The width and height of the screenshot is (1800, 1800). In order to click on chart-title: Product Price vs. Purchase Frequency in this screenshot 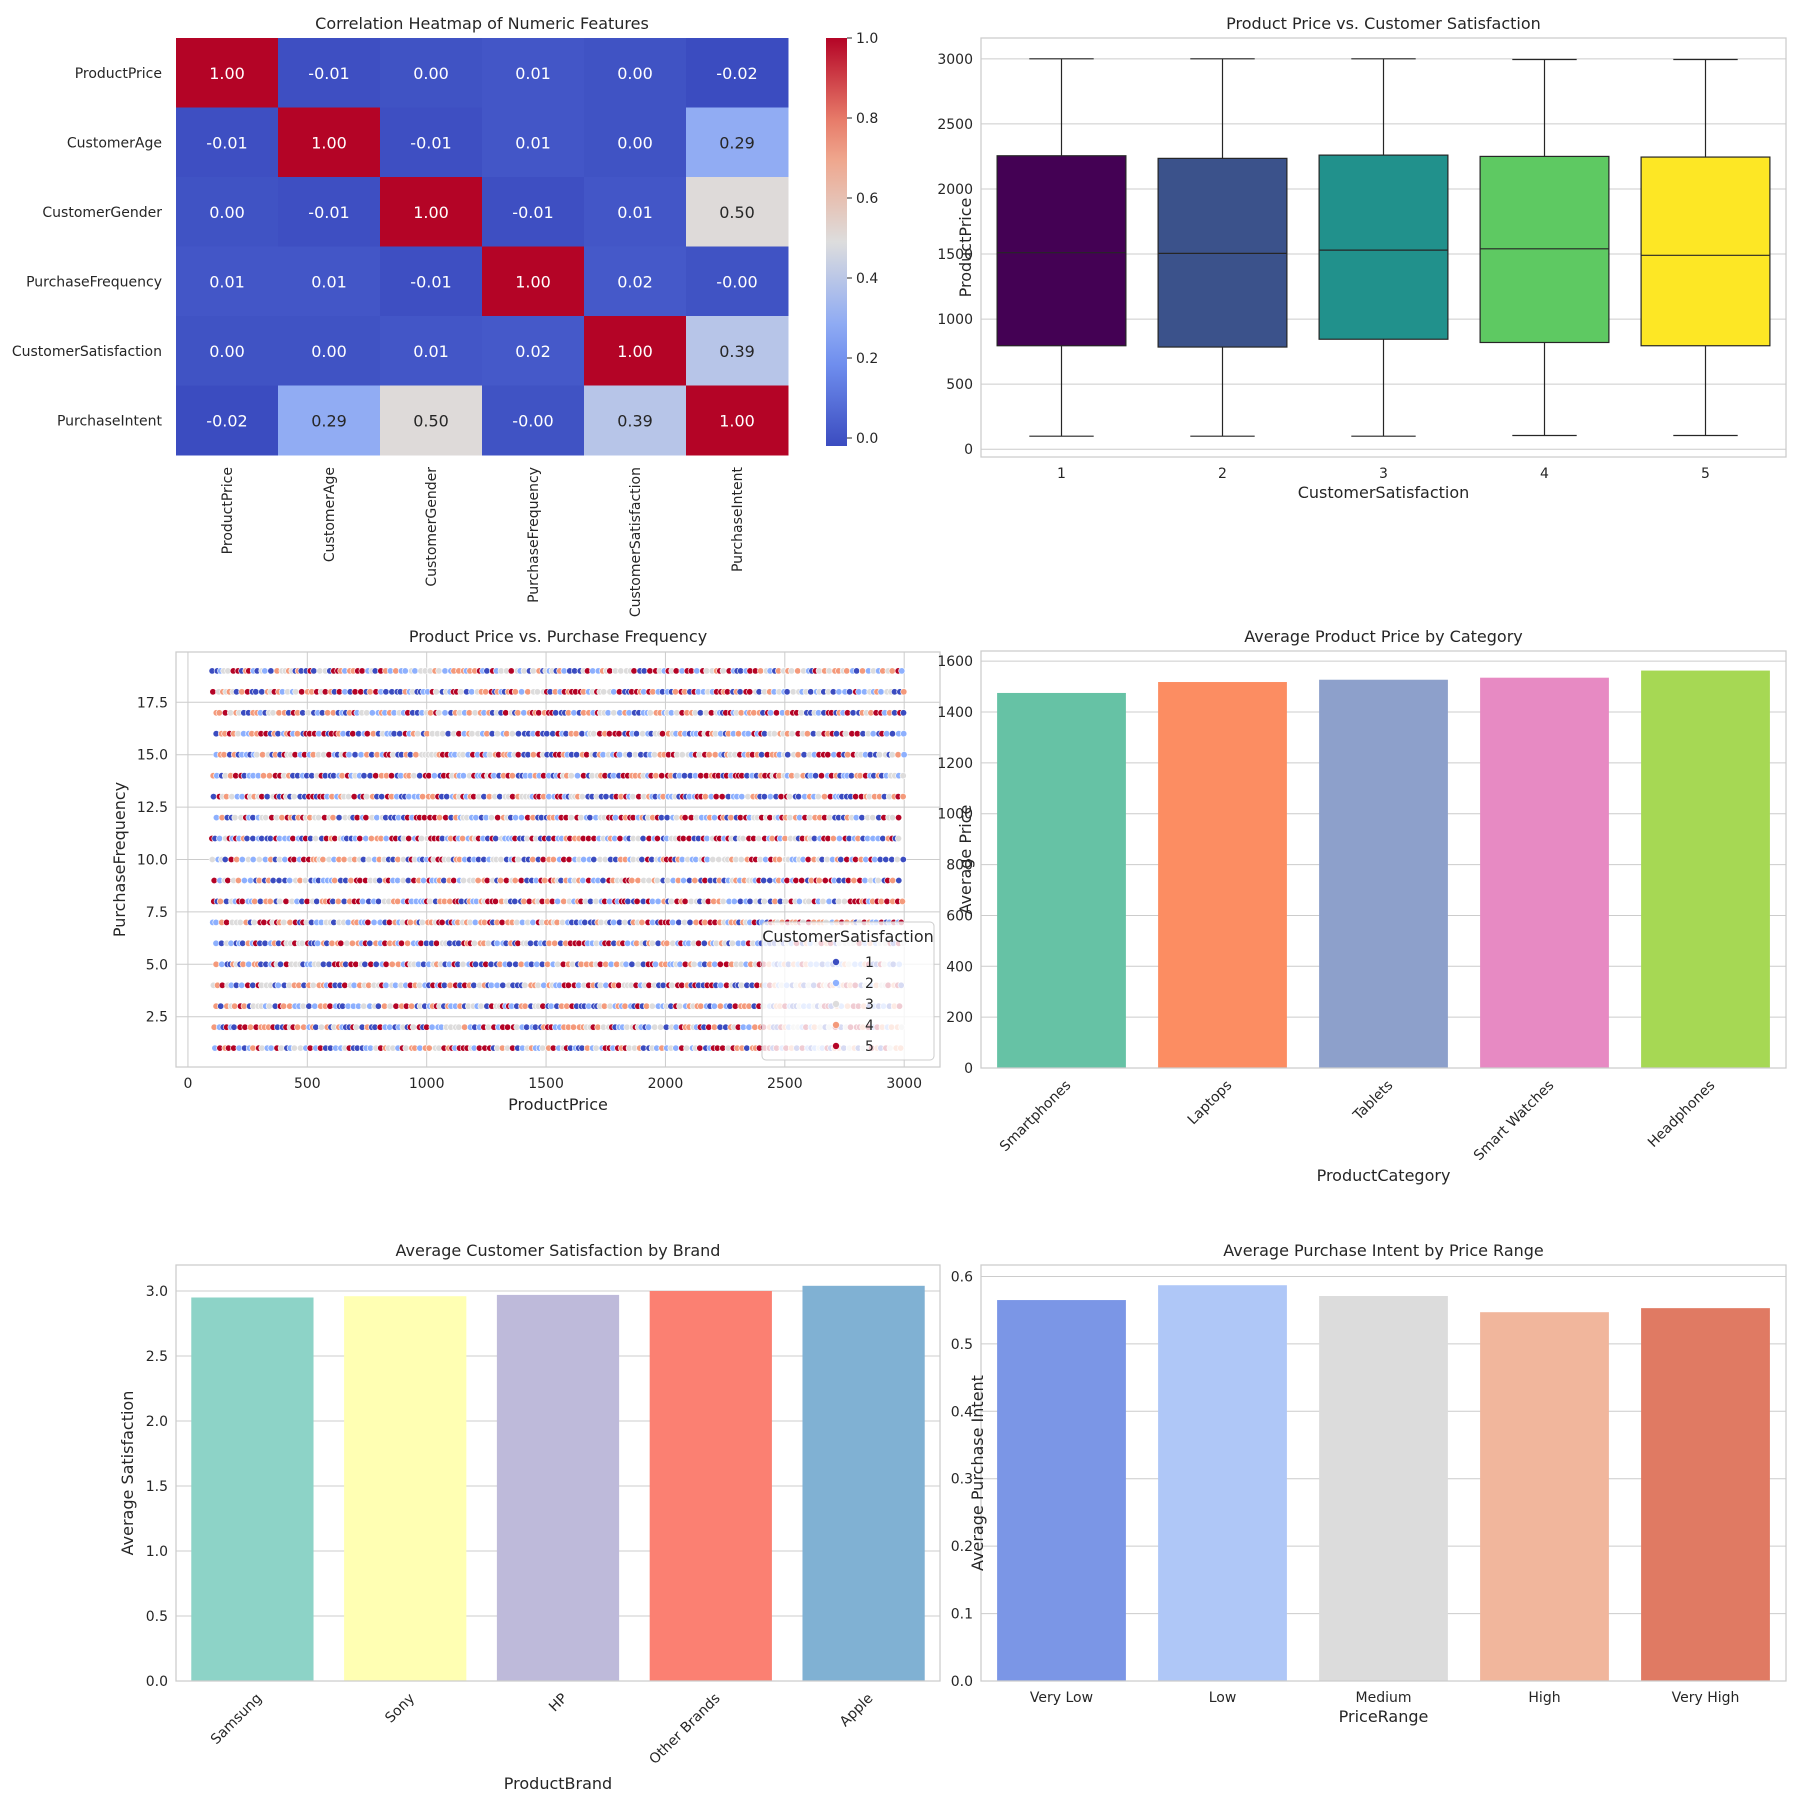, I will do `click(558, 636)`.